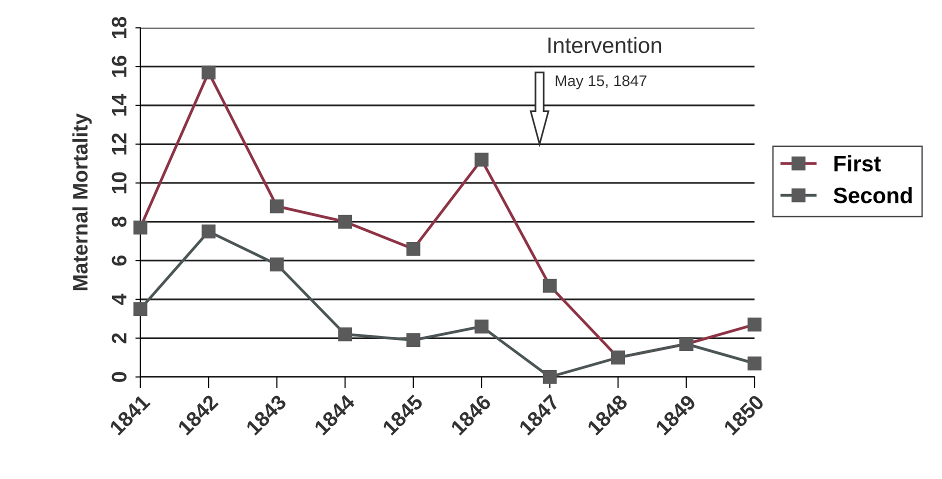  I want to click on y-tick-label: 4, so click(119, 299).